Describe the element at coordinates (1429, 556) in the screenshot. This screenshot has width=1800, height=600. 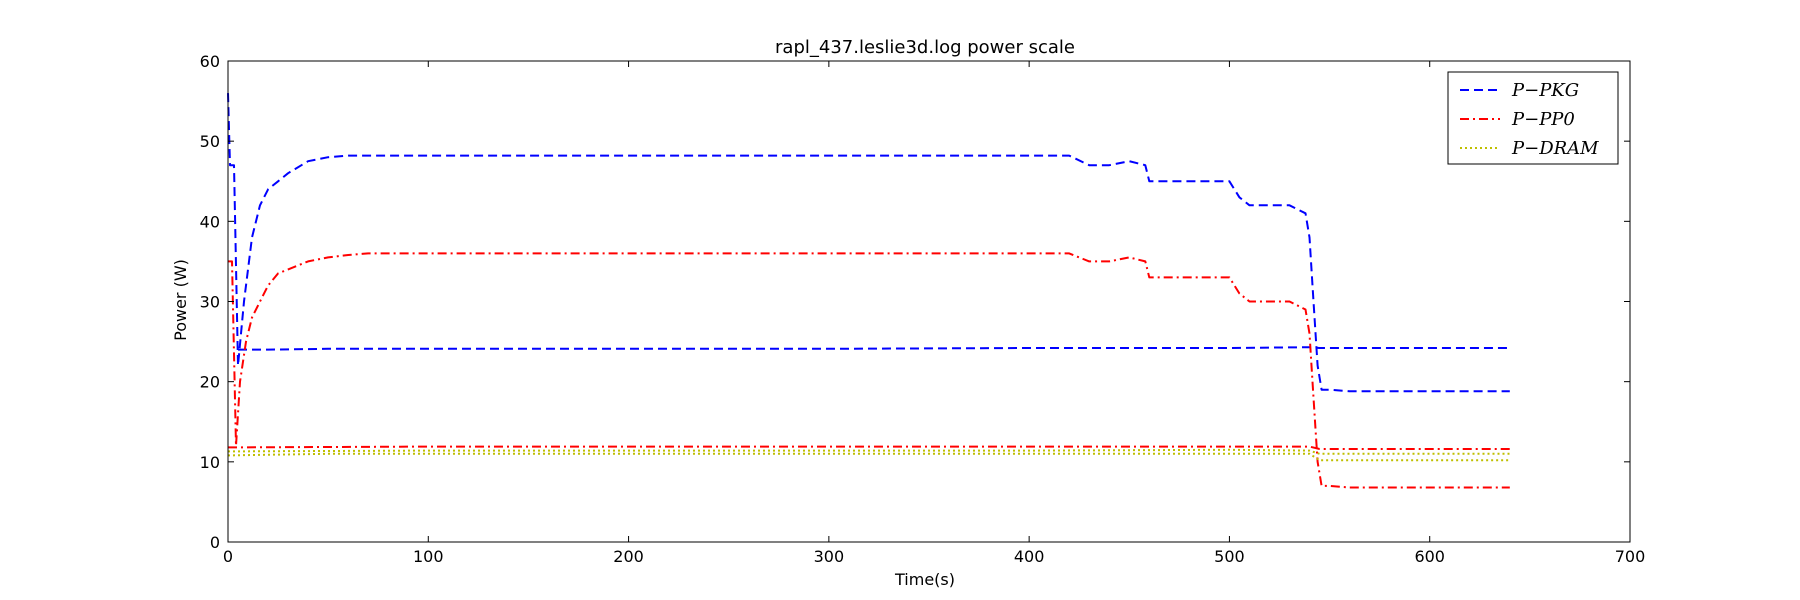
I see `x-tick-label: 600` at that location.